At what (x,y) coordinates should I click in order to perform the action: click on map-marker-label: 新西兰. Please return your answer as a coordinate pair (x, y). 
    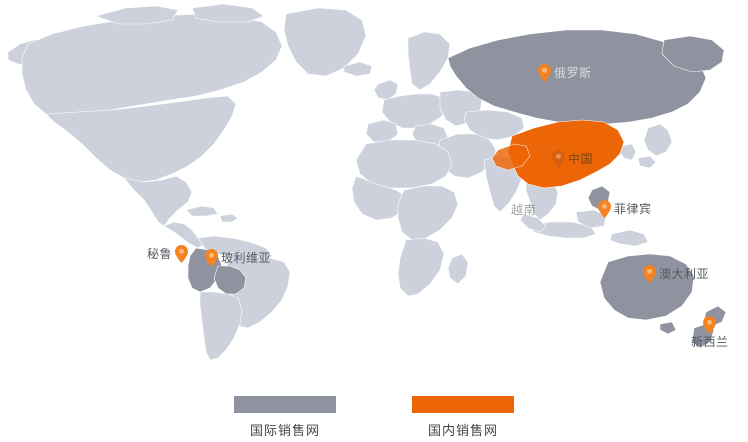
    Looking at the image, I should click on (710, 342).